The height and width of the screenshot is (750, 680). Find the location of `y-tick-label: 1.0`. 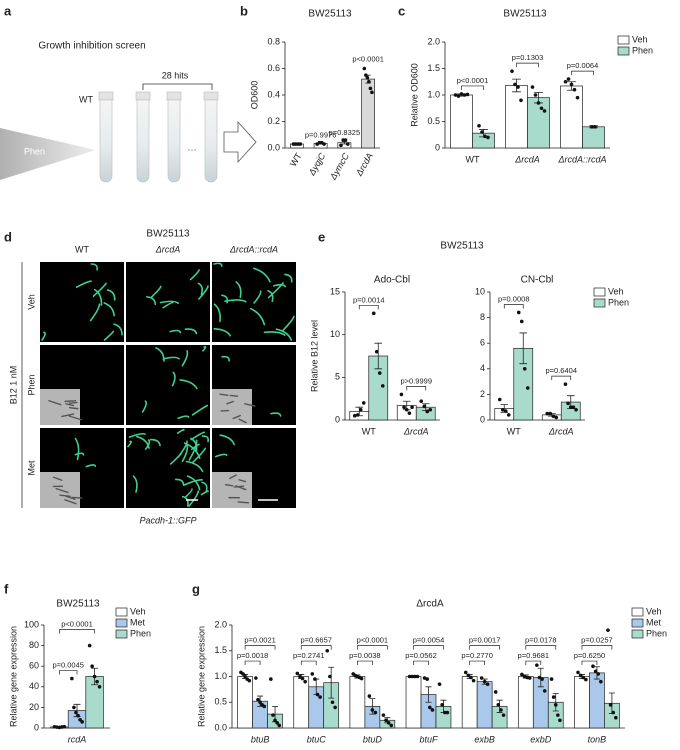

y-tick-label: 1.0 is located at coordinates (220, 676).